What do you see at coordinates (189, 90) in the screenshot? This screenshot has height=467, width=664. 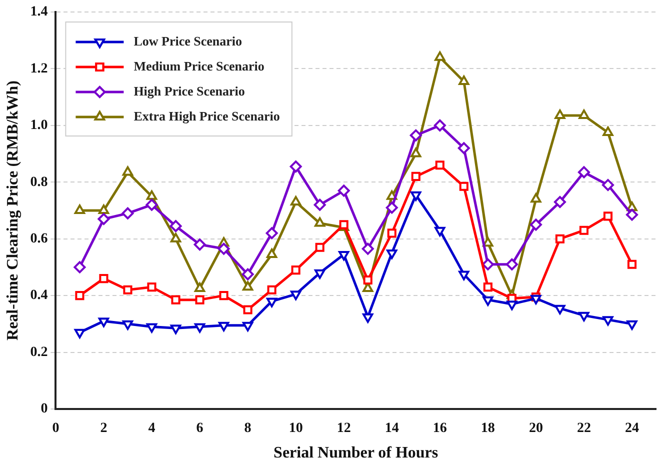 I see `legend-label: High Price Scenario` at bounding box center [189, 90].